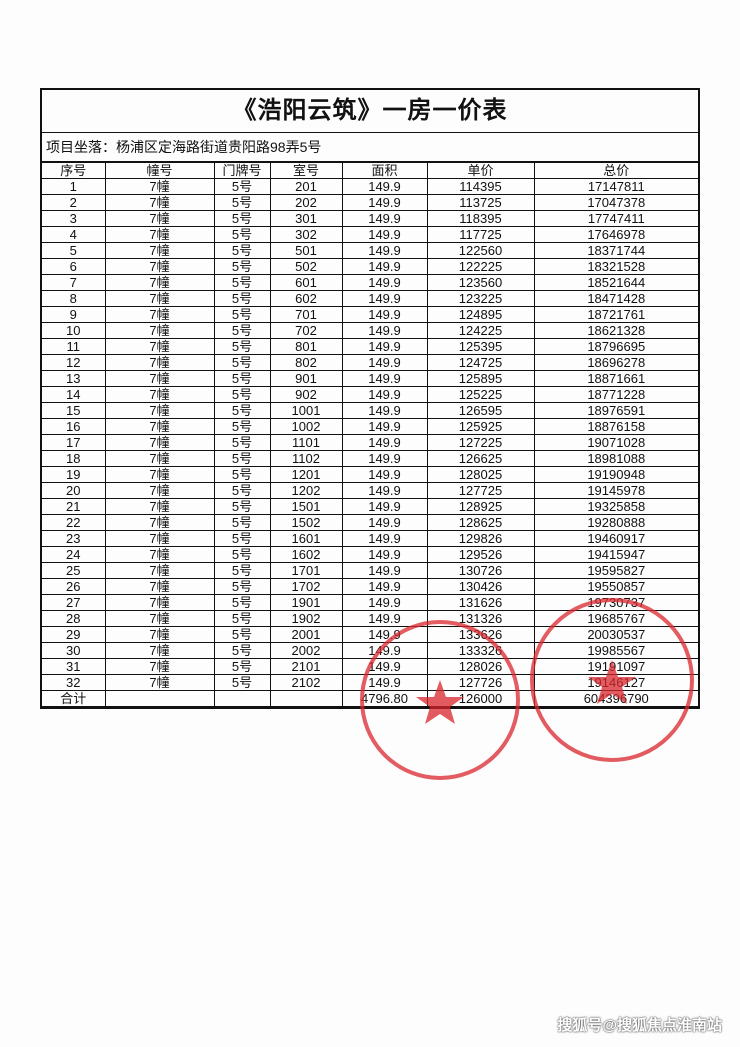 This screenshot has height=1047, width=740. What do you see at coordinates (306, 298) in the screenshot?
I see `table-cell: 602` at bounding box center [306, 298].